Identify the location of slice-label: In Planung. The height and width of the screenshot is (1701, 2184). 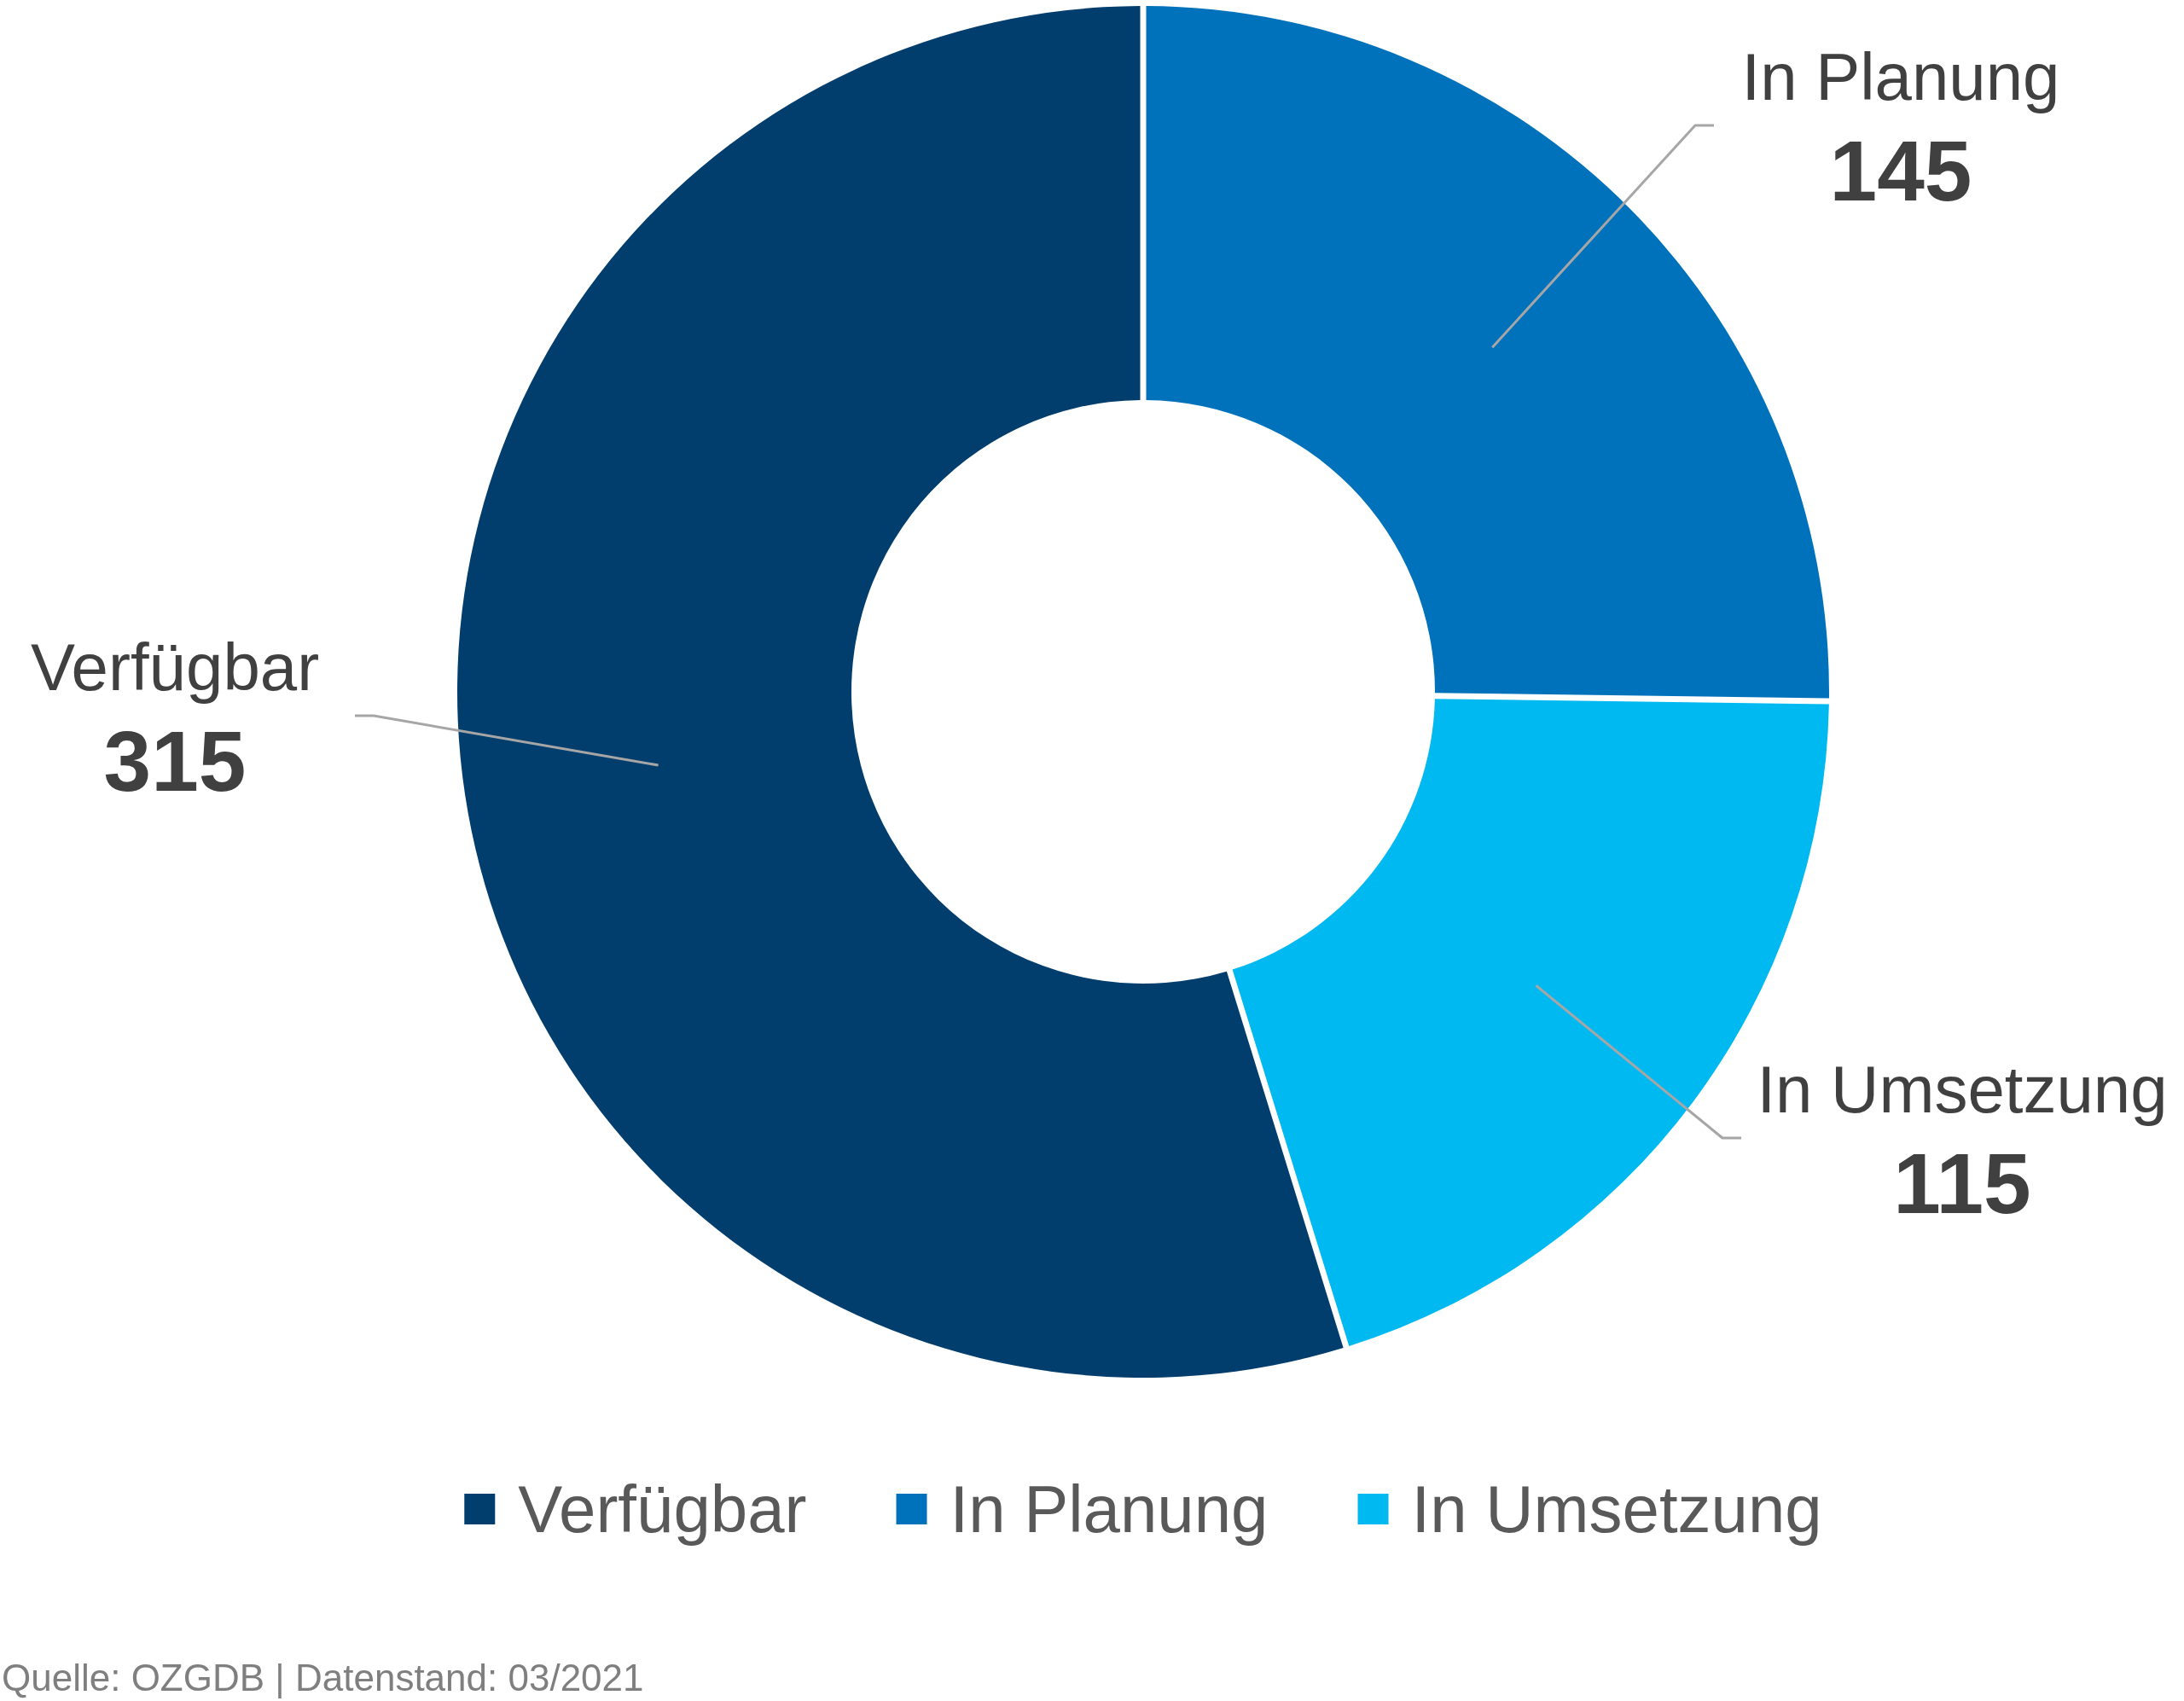
(1900, 76).